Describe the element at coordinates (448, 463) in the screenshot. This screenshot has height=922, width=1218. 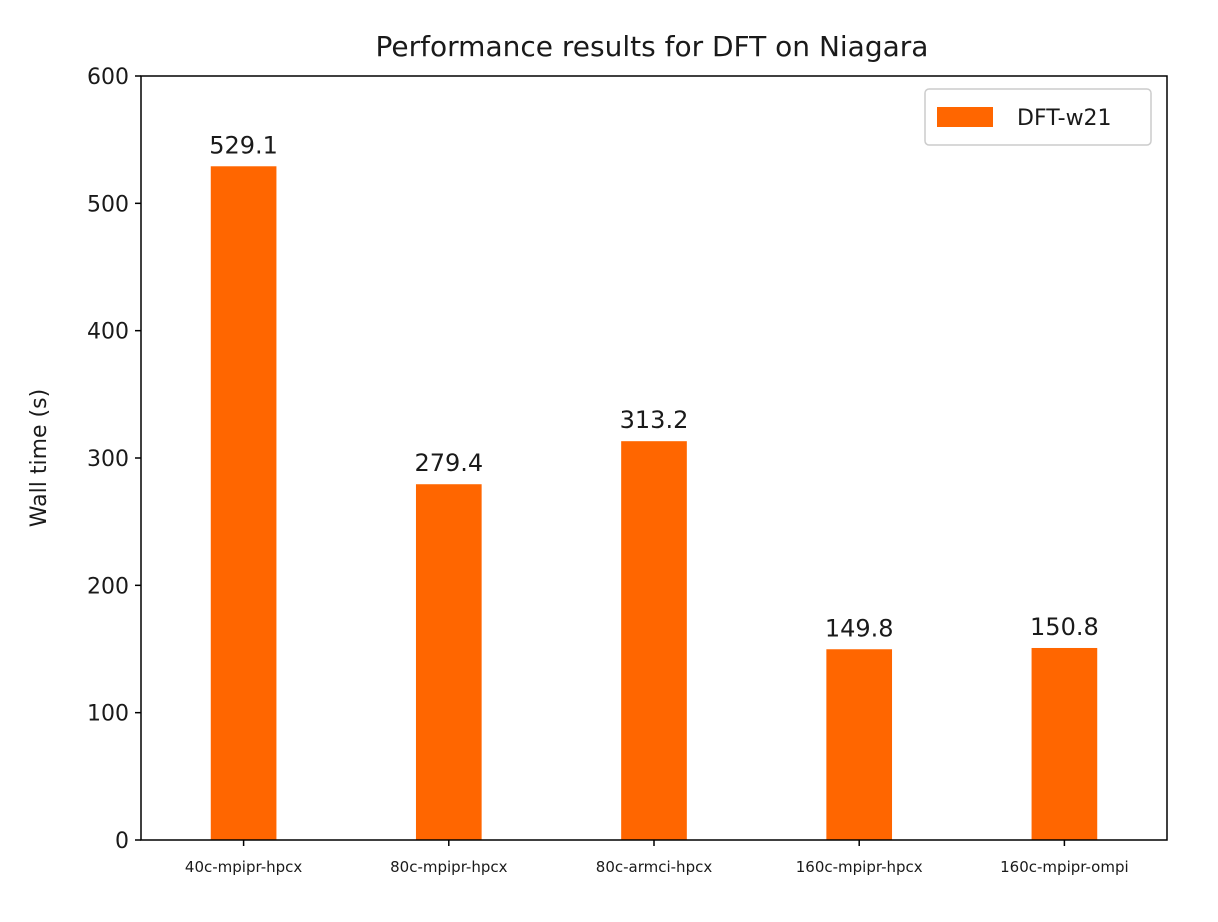
I see `data-label-80c-mpipr-hpcx: 279.4` at that location.